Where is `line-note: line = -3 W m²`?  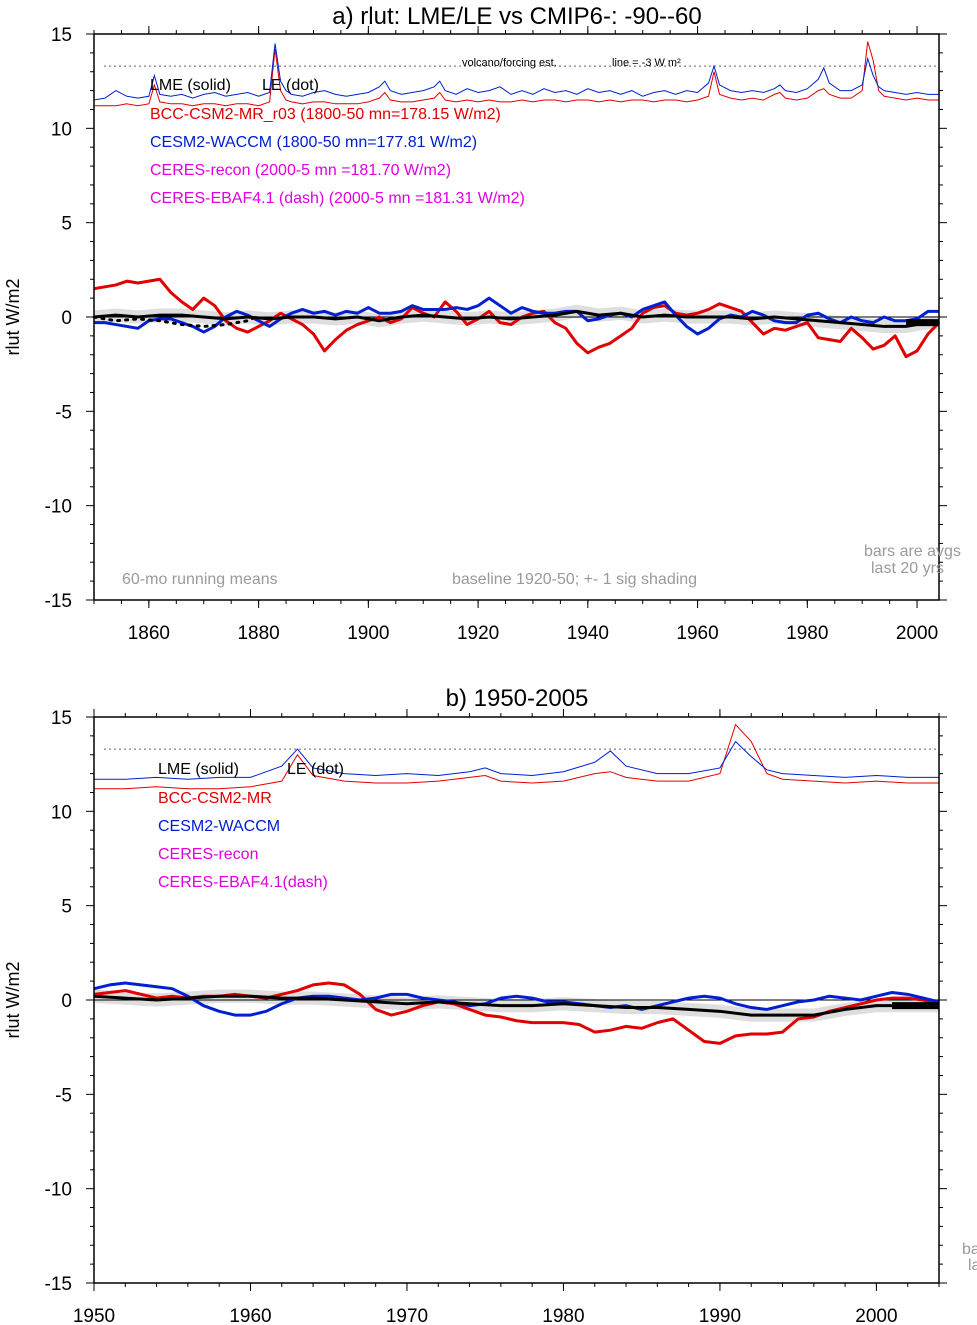
line-note: line = -3 W m² is located at coordinates (646, 63).